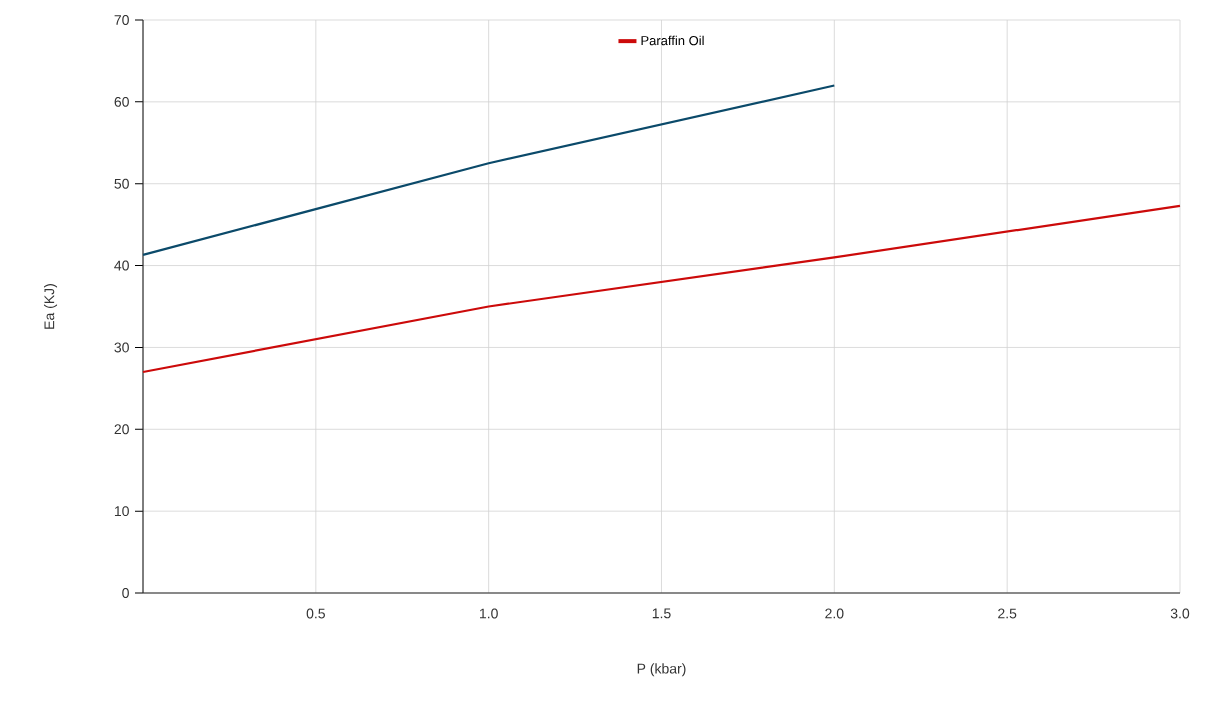 This screenshot has height=702, width=1209. I want to click on y-axis-title: Ea (KJ), so click(50, 306).